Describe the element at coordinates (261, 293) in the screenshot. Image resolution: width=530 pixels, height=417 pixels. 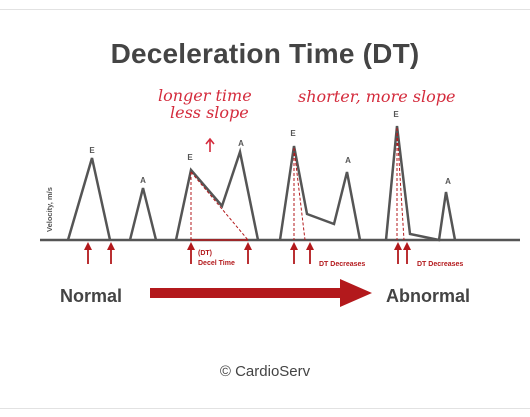
I see `progression-arrow` at that location.